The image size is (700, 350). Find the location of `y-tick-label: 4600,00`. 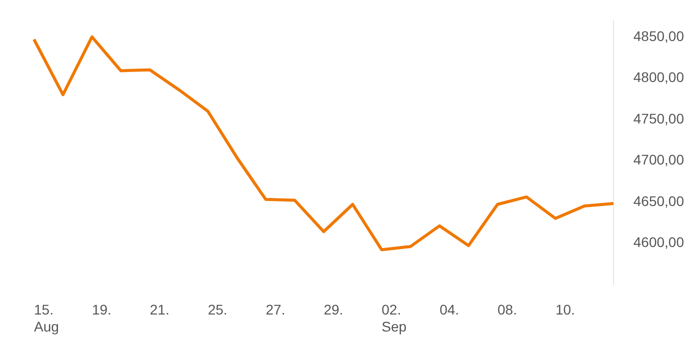

y-tick-label: 4600,00 is located at coordinates (658, 242).